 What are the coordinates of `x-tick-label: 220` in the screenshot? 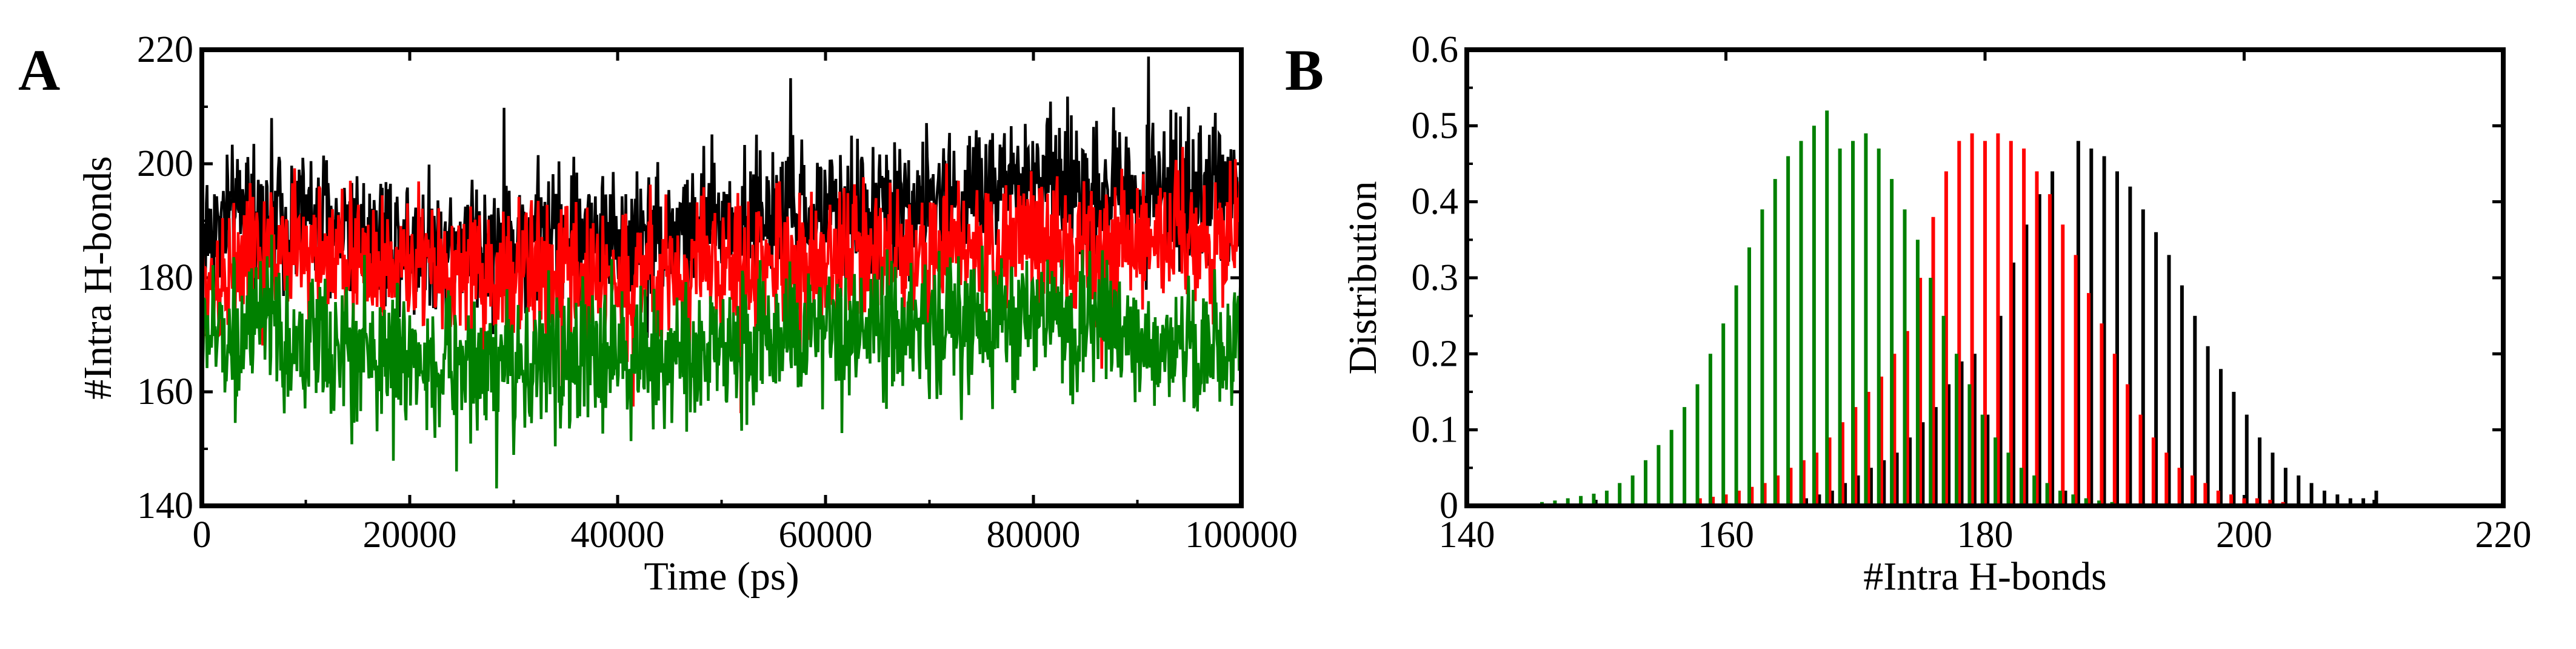 It's located at (2504, 535).